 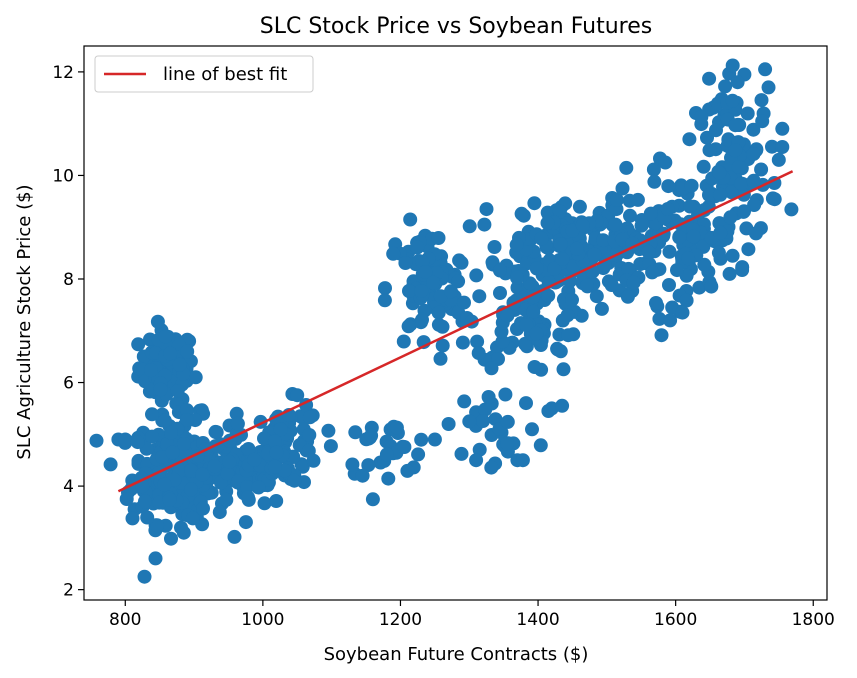 I want to click on x-tick-label: 1600, so click(x=675, y=620).